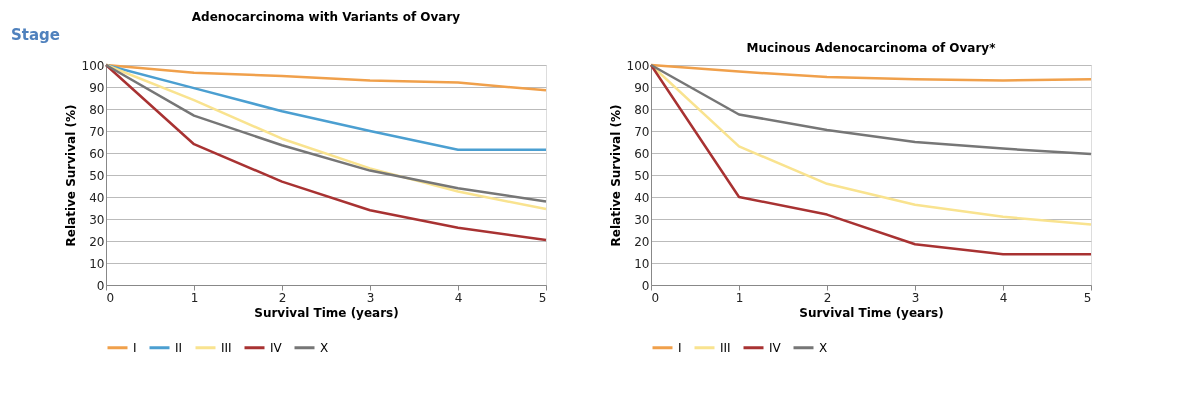 The width and height of the screenshot is (1197, 417). I want to click on chart-title: Mucinous Adenocarcinoma of Ovary*, so click(871, 48).